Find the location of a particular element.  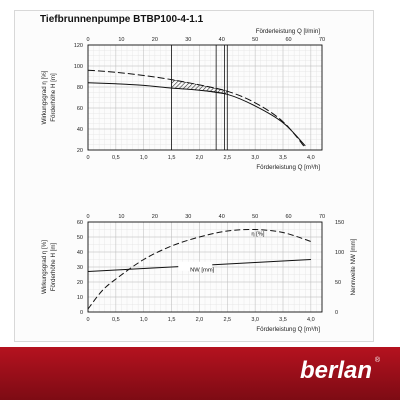

y-tick-label: 10 is located at coordinates (80, 298).